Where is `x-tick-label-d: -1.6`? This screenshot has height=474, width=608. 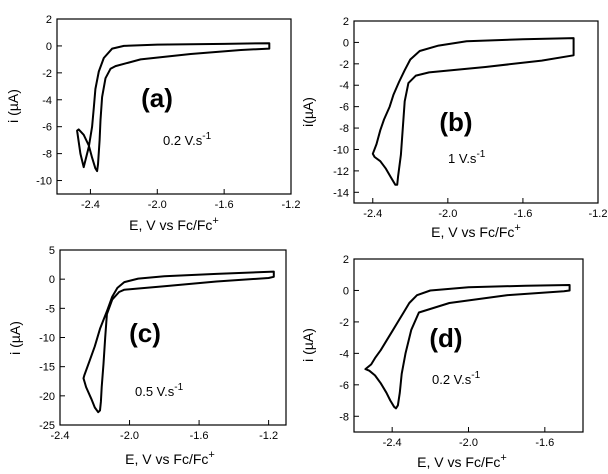 x-tick-label-d: -1.6 is located at coordinates (544, 443).